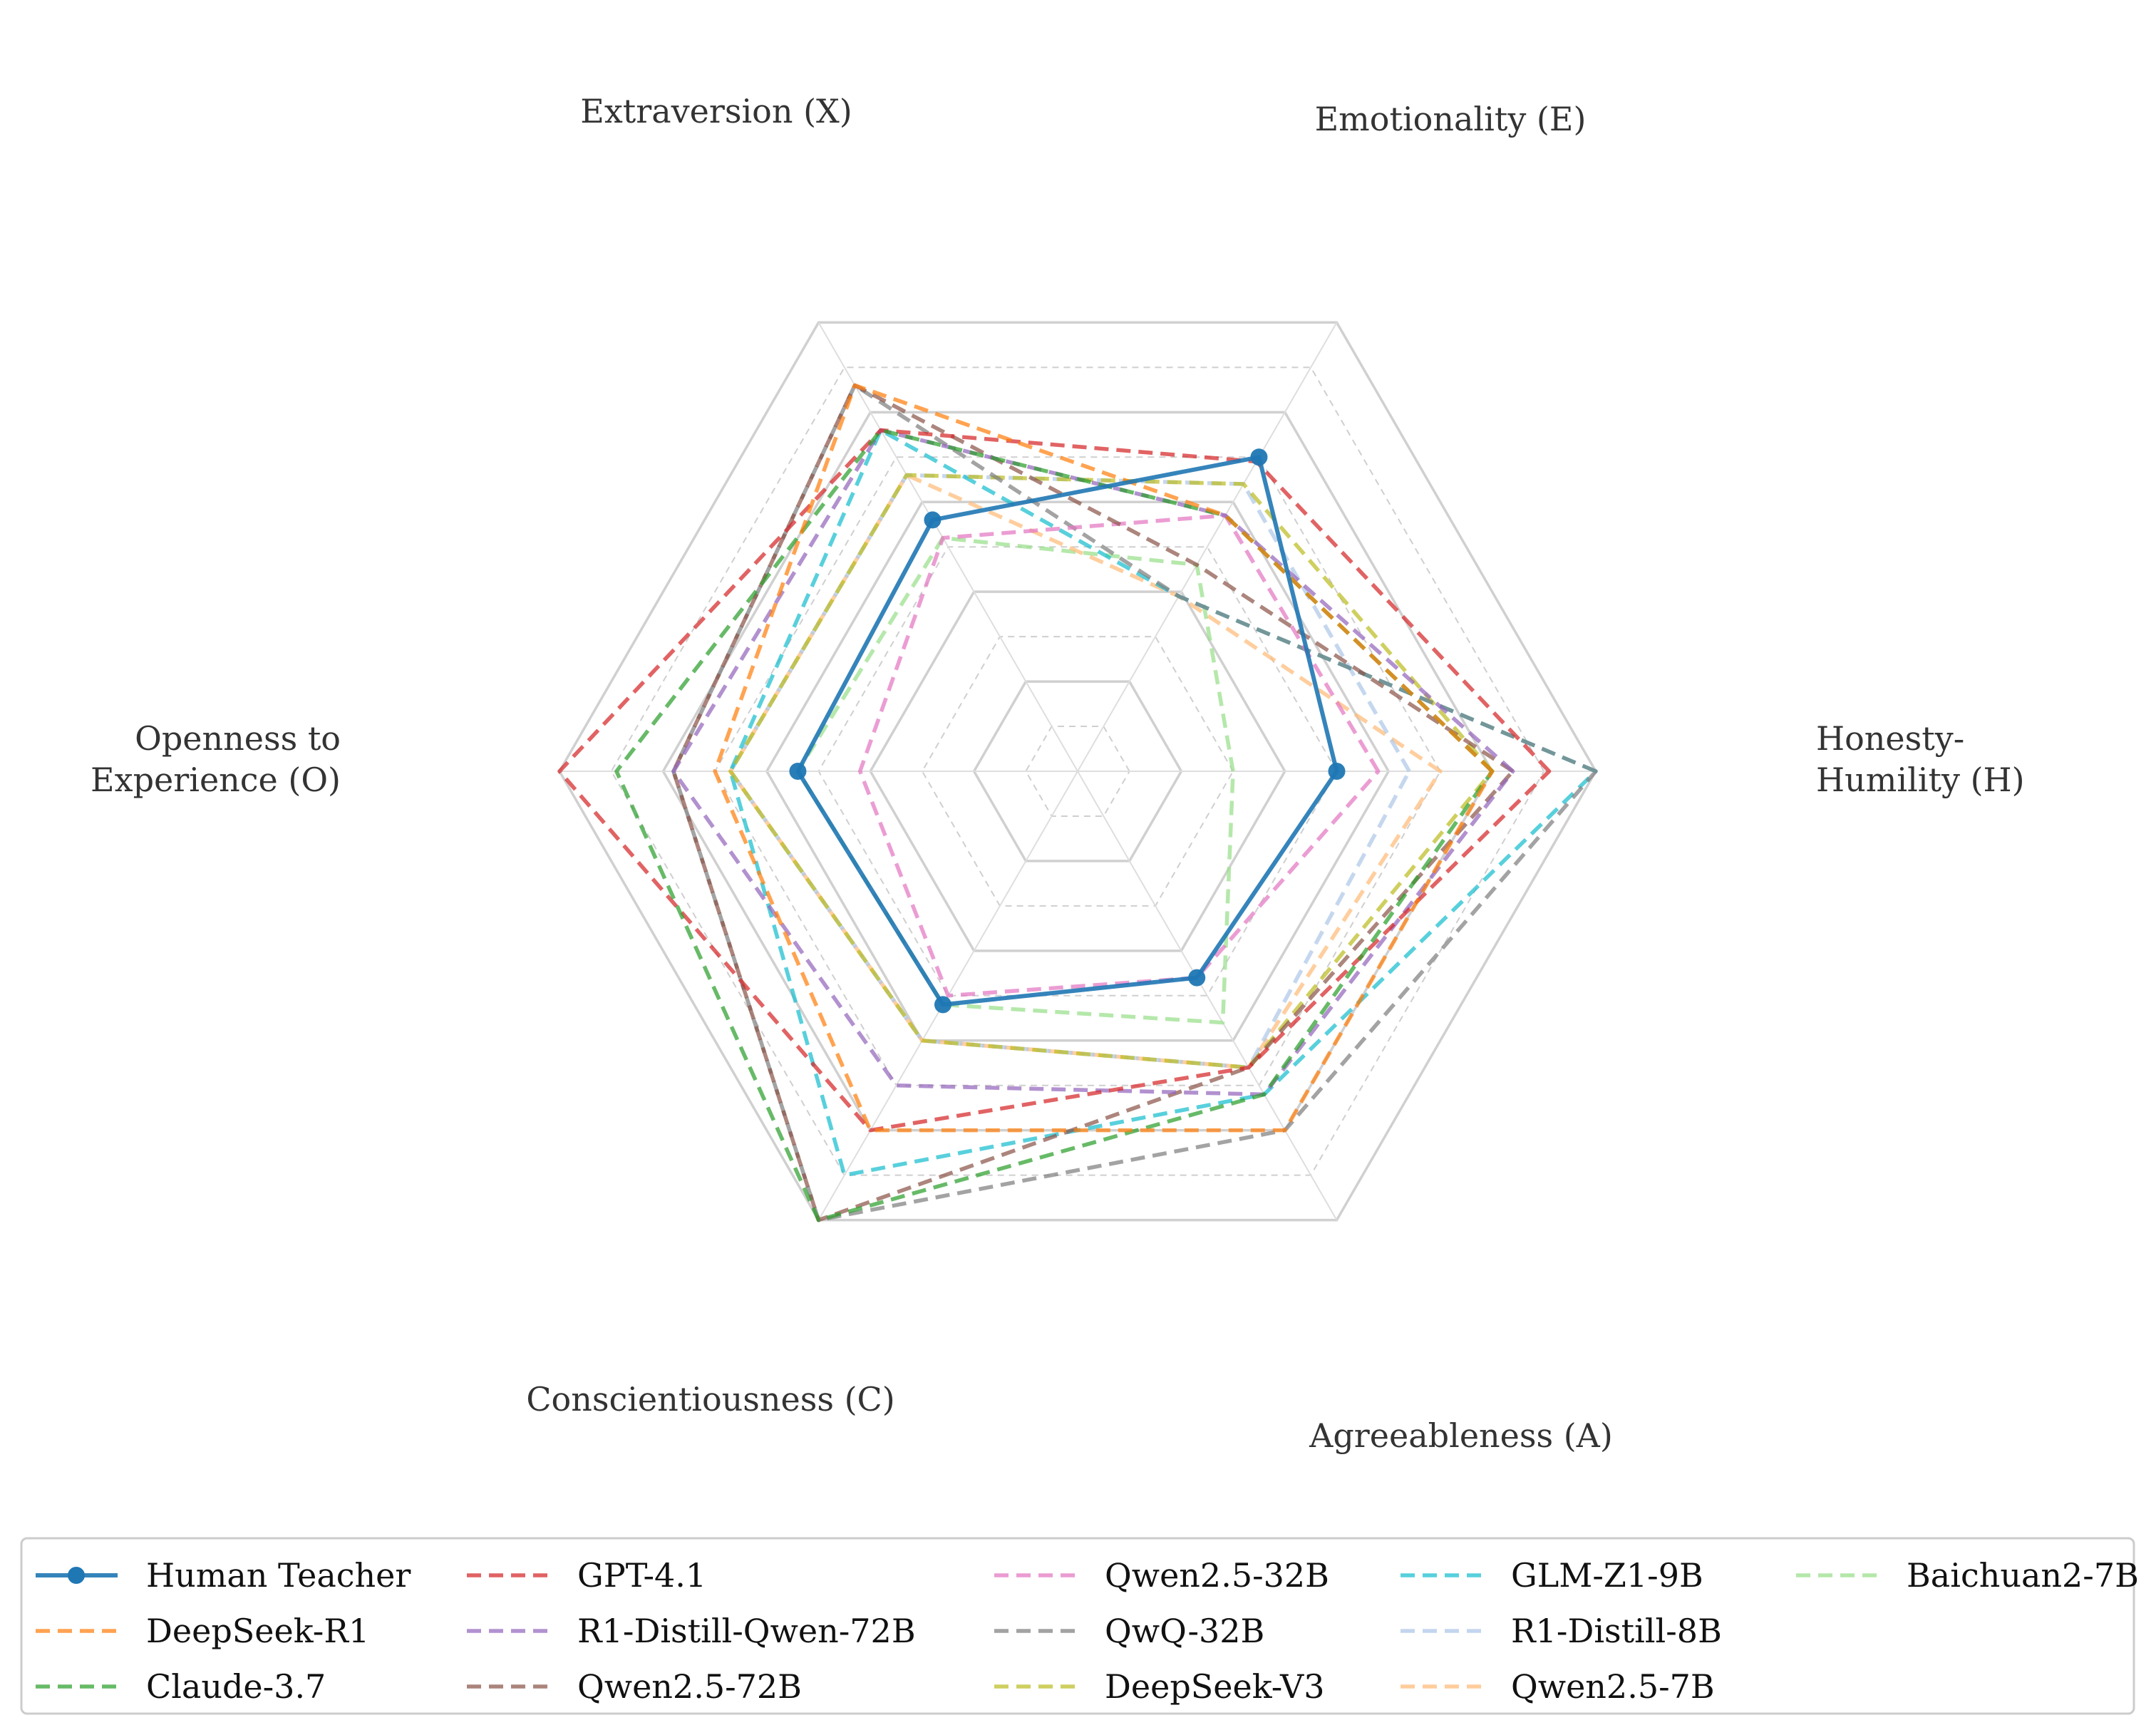 This screenshot has width=2156, height=1735. I want to click on series-human-teacher, so click(1067, 731).